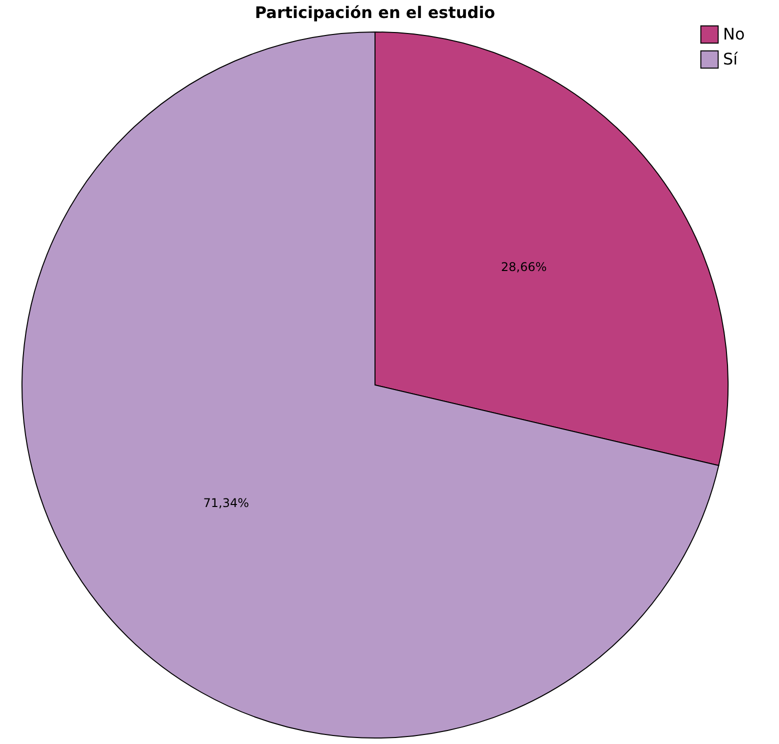 The width and height of the screenshot is (779, 744). What do you see at coordinates (730, 59) in the screenshot?
I see `legend-label: Sí` at bounding box center [730, 59].